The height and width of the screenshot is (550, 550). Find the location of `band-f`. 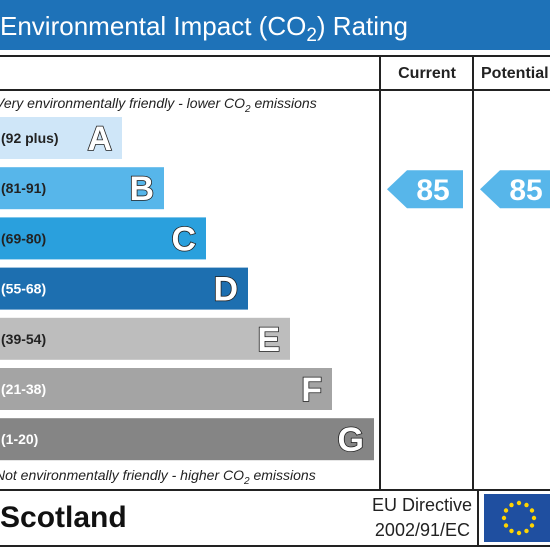

band-f is located at coordinates (166, 389).